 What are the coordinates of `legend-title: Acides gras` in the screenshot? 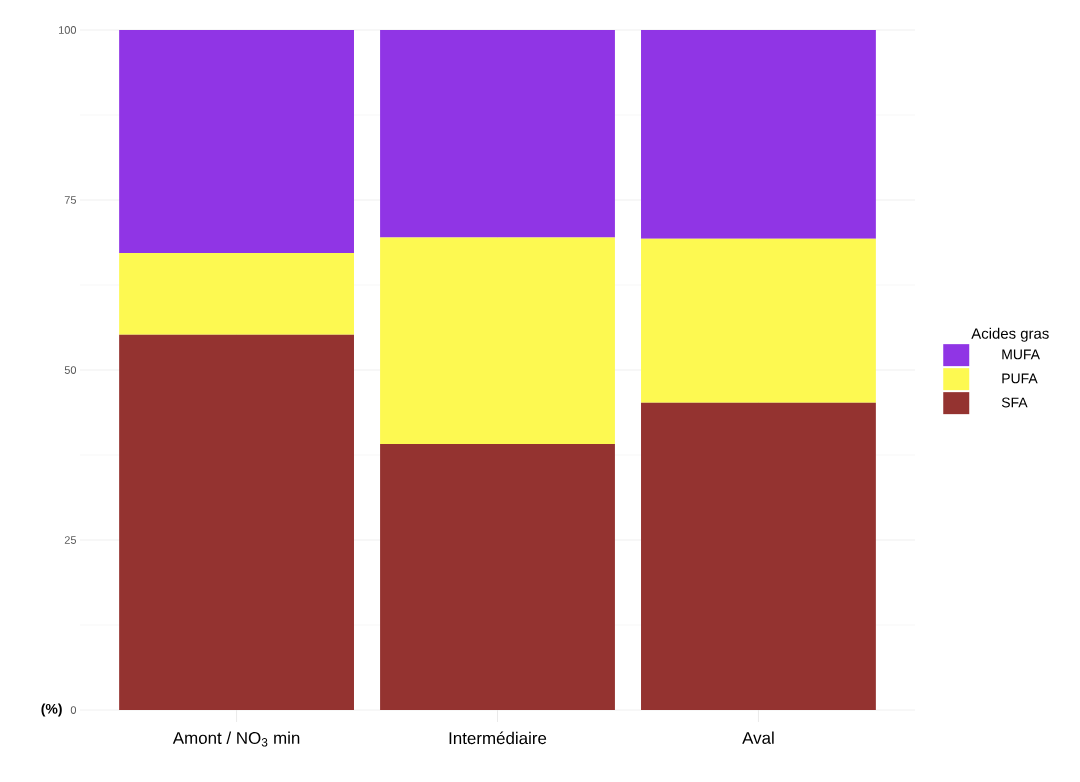 It's located at (1010, 334).